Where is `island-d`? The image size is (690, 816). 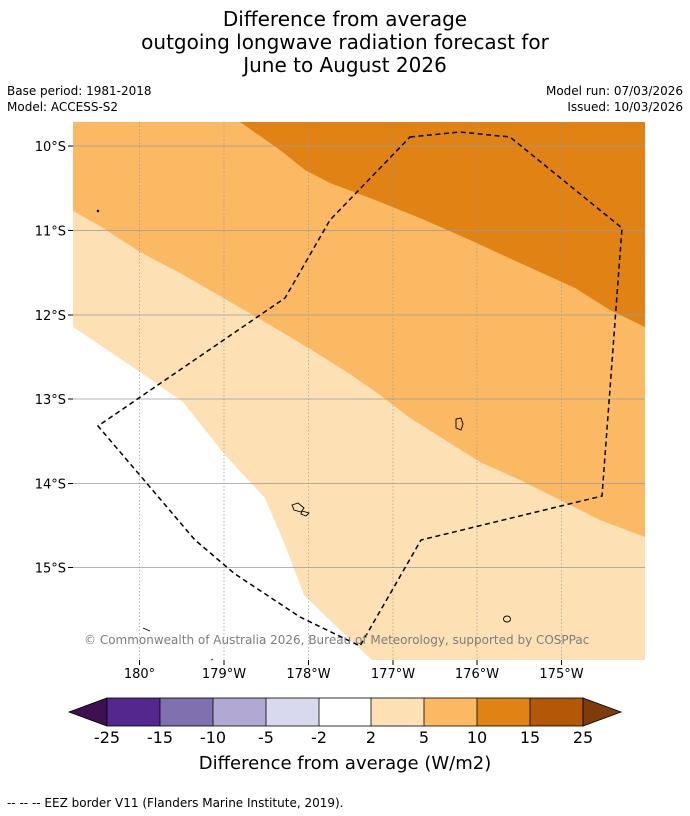
island-d is located at coordinates (507, 619).